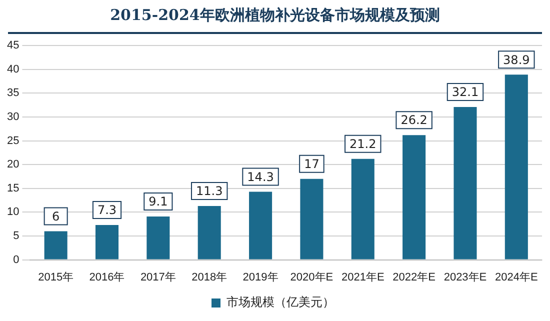  I want to click on data-label: 32.1, so click(465, 92).